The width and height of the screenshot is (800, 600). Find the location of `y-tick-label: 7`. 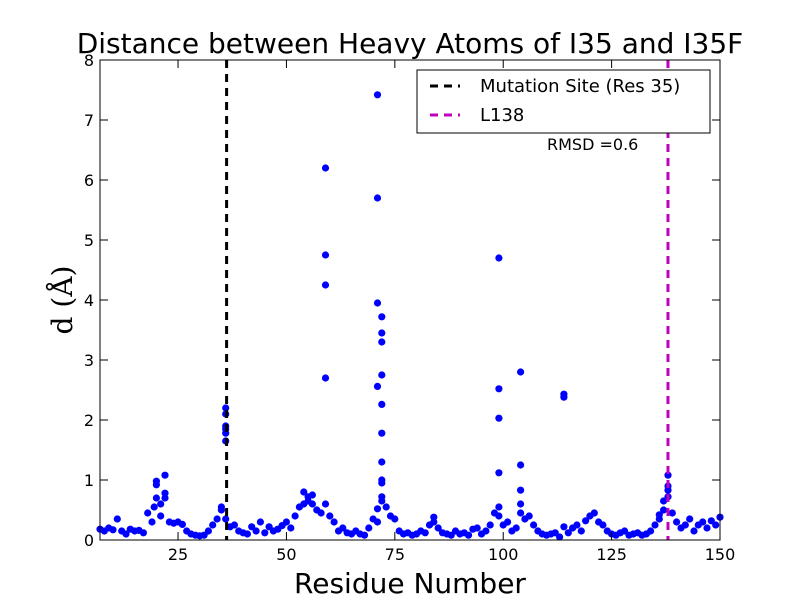

y-tick-label: 7 is located at coordinates (89, 120).